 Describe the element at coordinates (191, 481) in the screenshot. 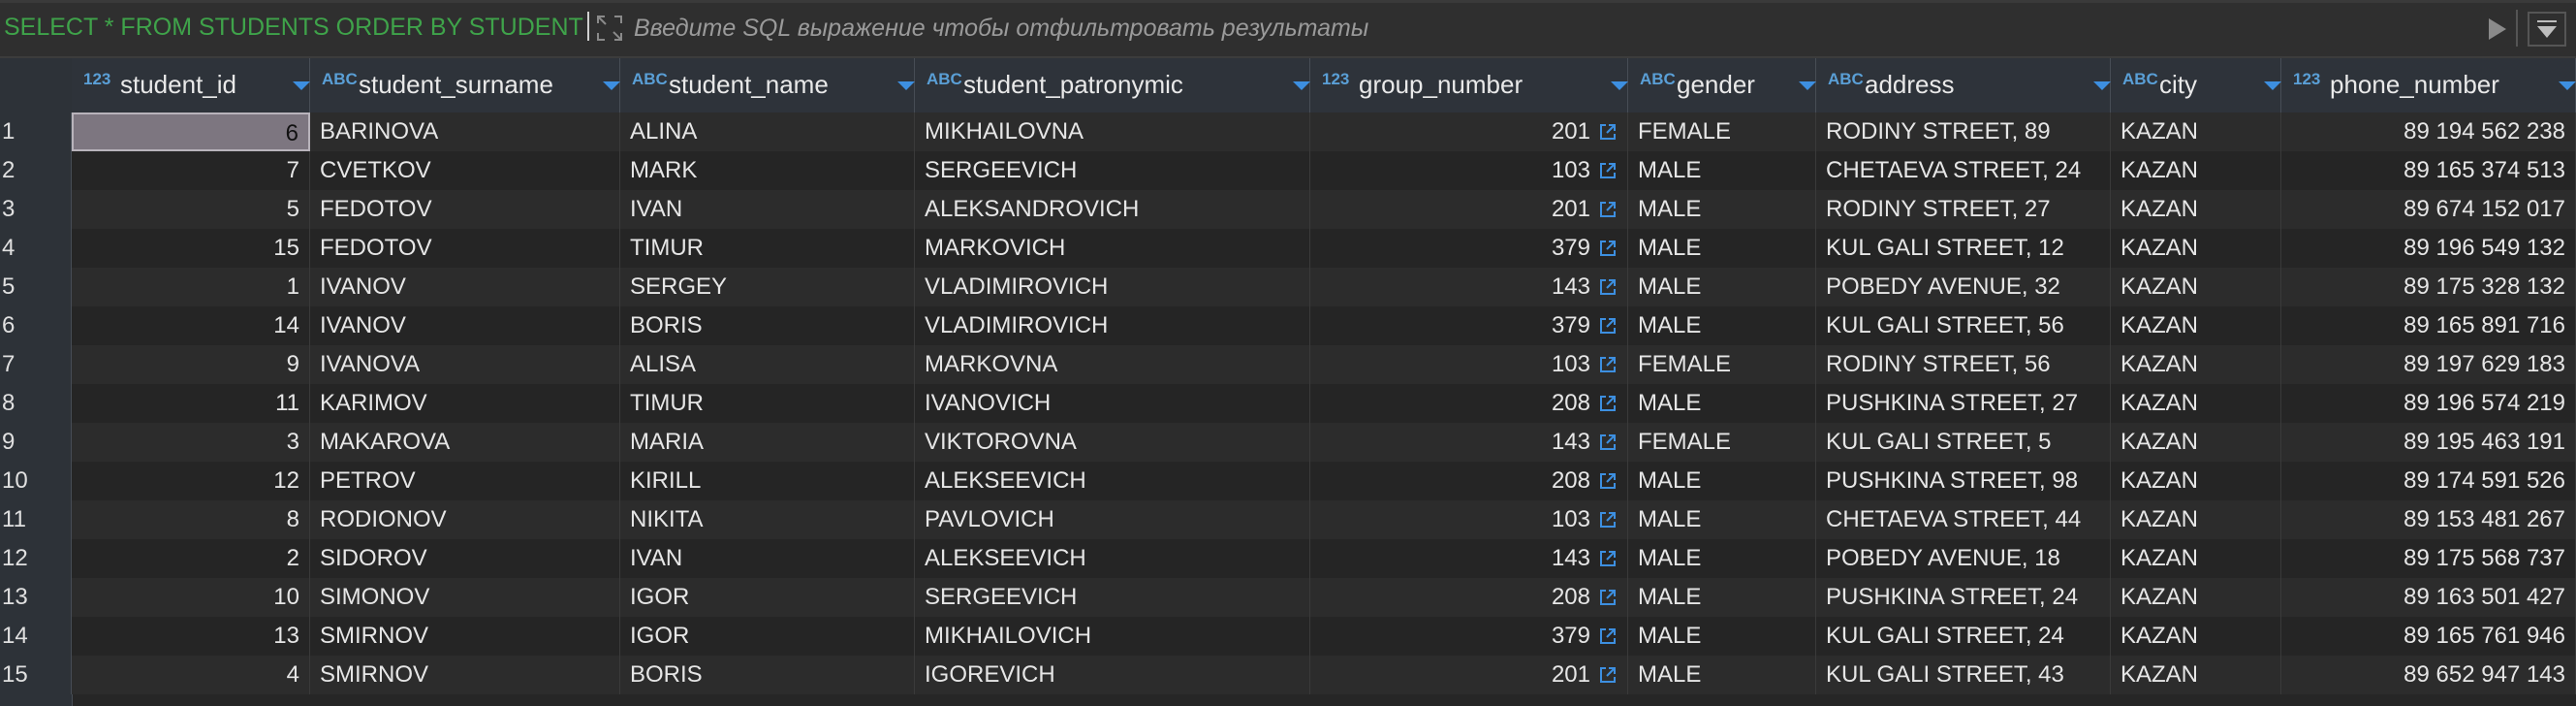

I see `cell-student-id: 12` at that location.